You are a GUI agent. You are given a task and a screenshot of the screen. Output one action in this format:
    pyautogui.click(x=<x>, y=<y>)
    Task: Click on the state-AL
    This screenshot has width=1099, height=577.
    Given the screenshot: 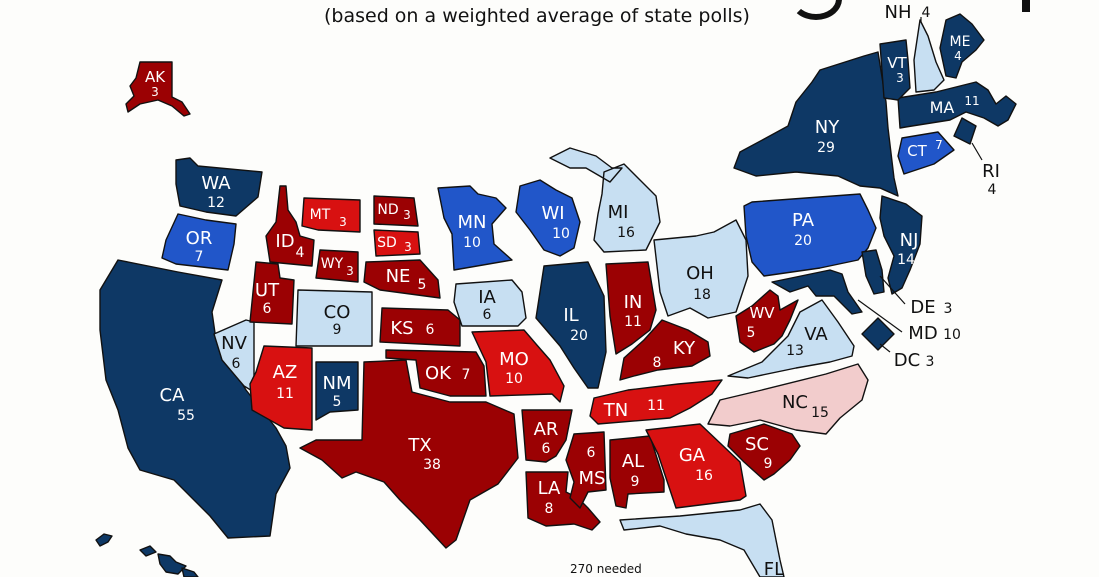 What is the action you would take?
    pyautogui.click(x=637, y=472)
    